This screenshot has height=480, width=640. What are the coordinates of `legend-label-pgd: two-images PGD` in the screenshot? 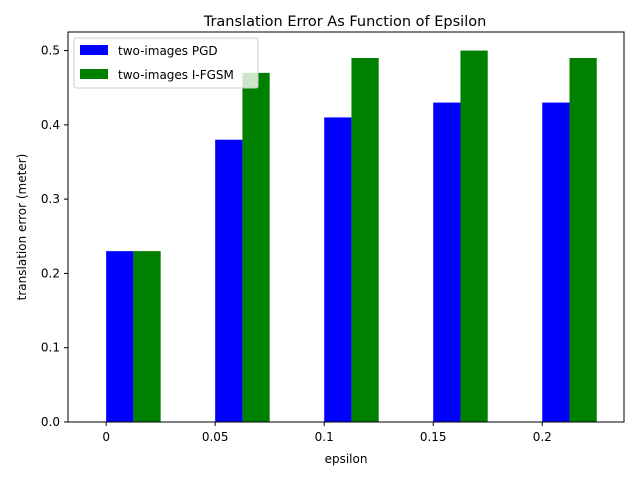 It's located at (168, 51).